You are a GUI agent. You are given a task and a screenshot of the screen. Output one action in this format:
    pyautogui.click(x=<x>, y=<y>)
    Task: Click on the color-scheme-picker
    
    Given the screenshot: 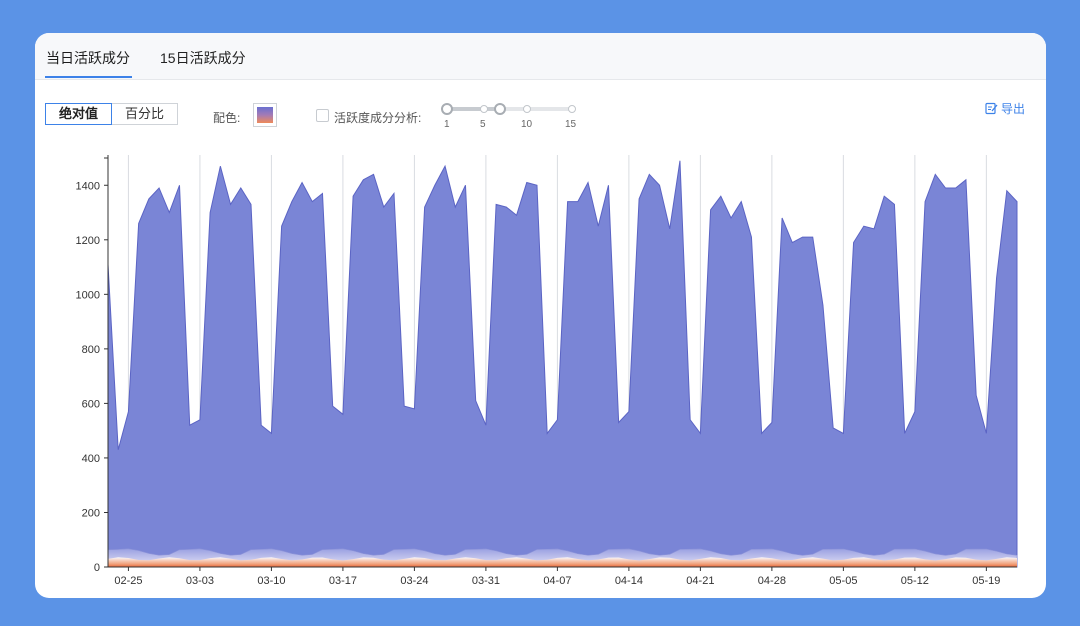 What is the action you would take?
    pyautogui.click(x=265, y=115)
    